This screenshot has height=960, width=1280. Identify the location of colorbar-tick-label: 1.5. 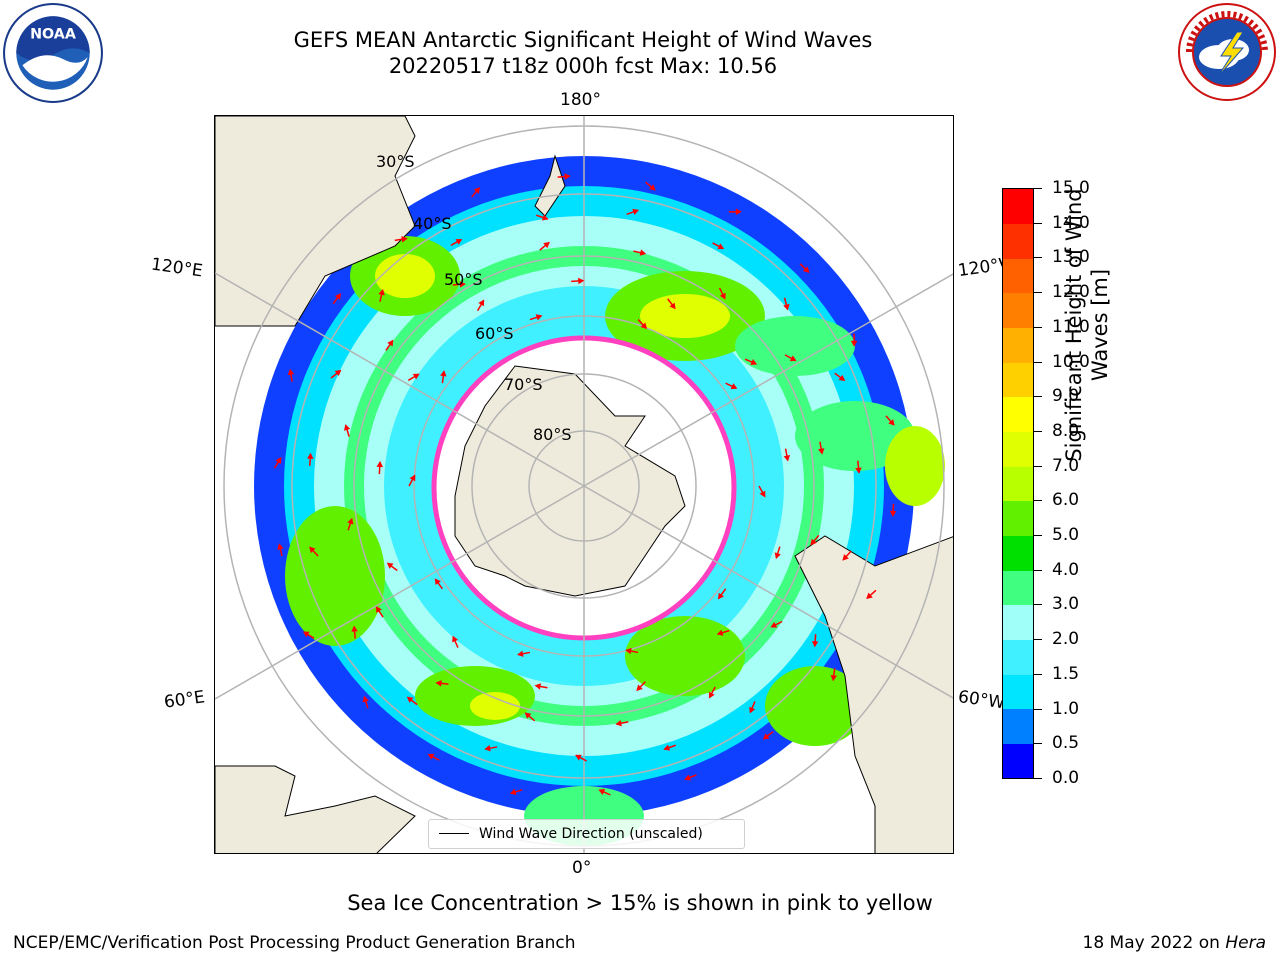
(1066, 673).